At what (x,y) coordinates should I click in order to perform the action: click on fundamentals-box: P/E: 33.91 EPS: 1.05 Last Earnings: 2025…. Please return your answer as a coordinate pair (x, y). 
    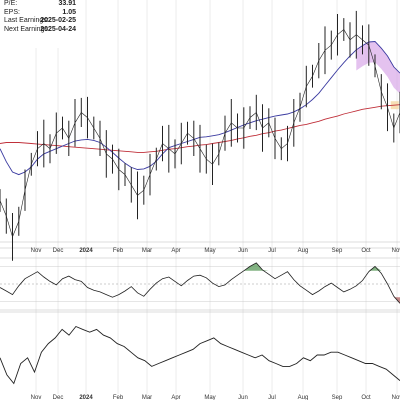
    Looking at the image, I should click on (40, 24).